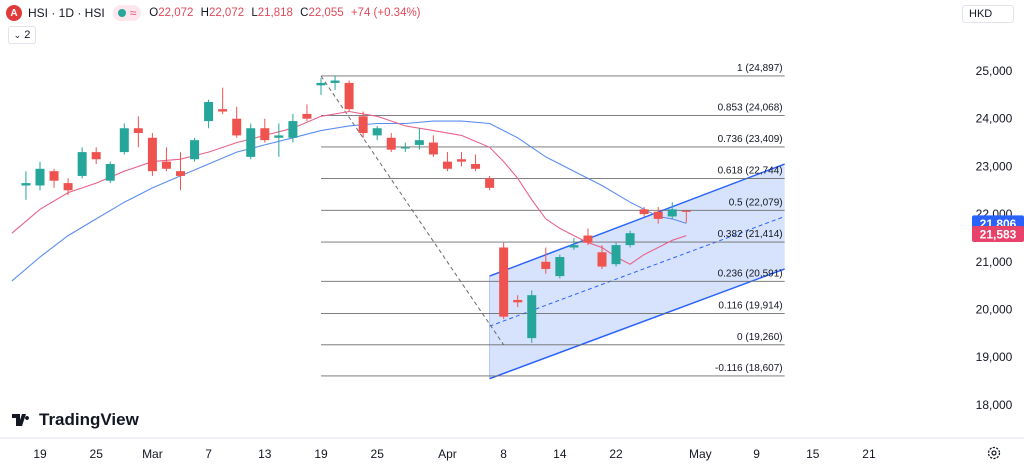 Image resolution: width=1024 pixels, height=468 pixels. Describe the element at coordinates (994, 166) in the screenshot. I see `y-axis-tick-label: 23,000` at that location.